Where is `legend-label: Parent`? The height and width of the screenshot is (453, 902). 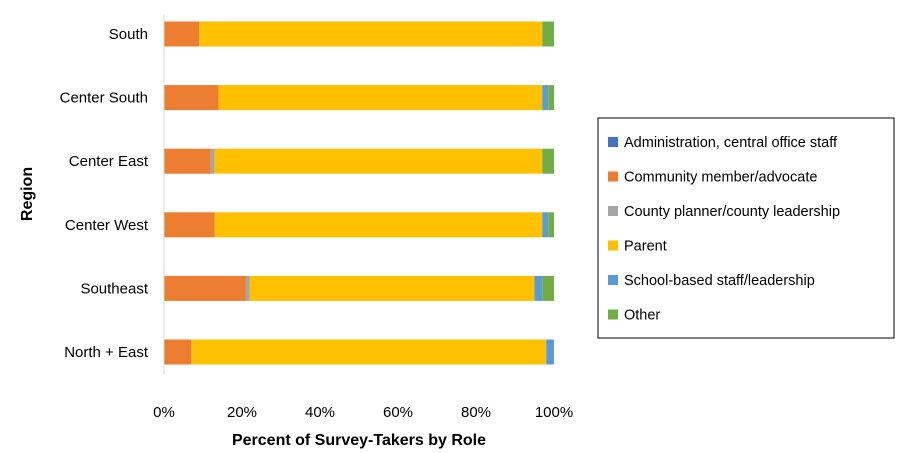 legend-label: Parent is located at coordinates (645, 247).